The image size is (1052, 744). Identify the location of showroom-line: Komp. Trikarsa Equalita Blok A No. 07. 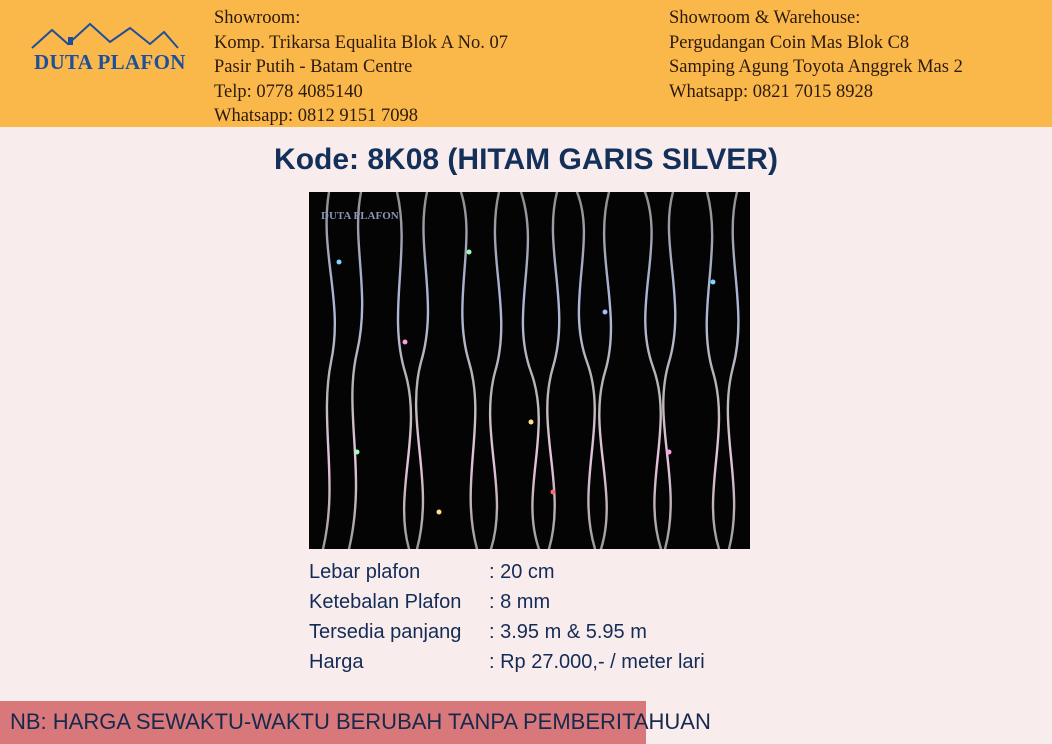
(361, 42).